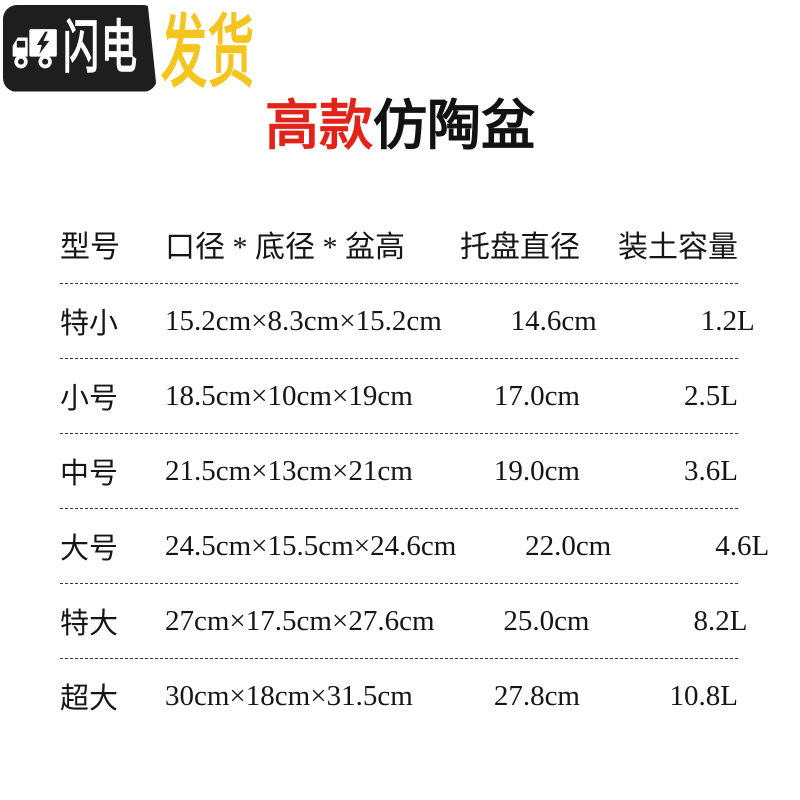  I want to click on table-row: 特大 27cm×17.5cm×27.6cm 25.0cm 8.2L, so click(404, 620).